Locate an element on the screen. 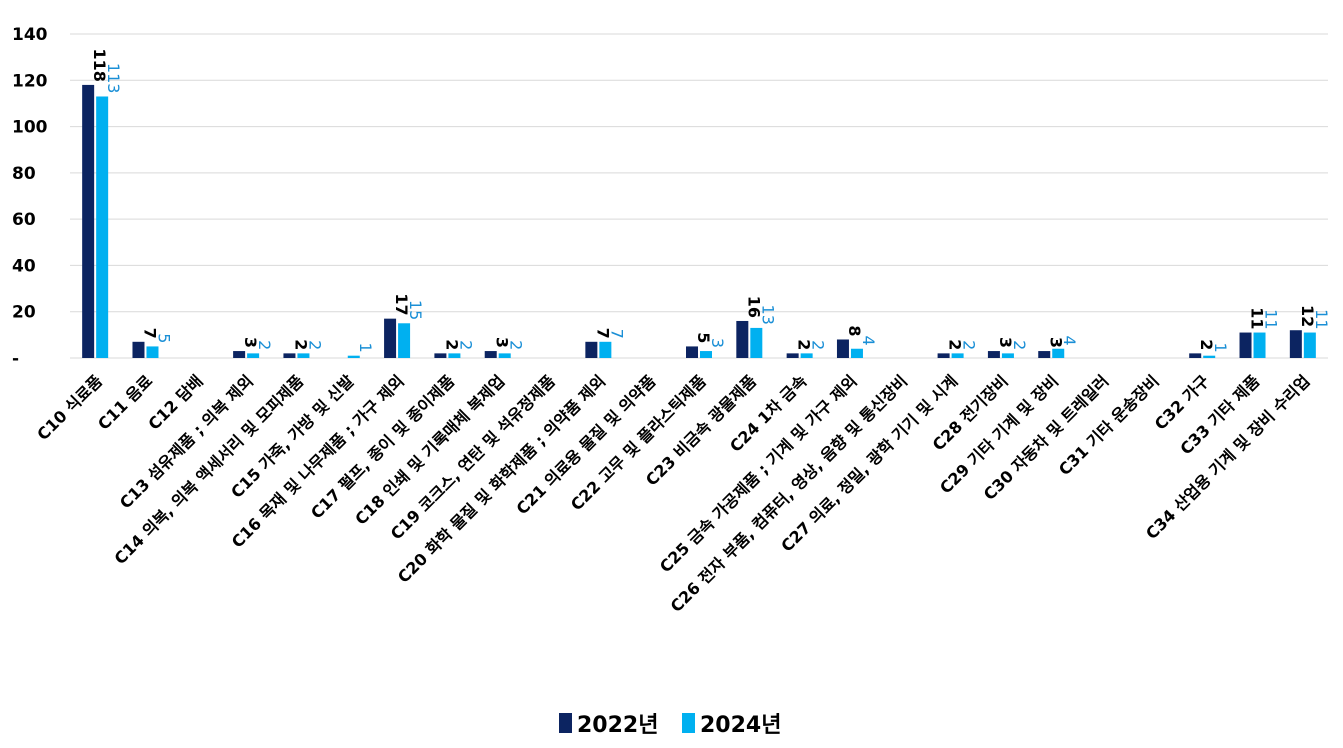 This screenshot has width=1343, height=748. data-label: 113 is located at coordinates (113, 78).